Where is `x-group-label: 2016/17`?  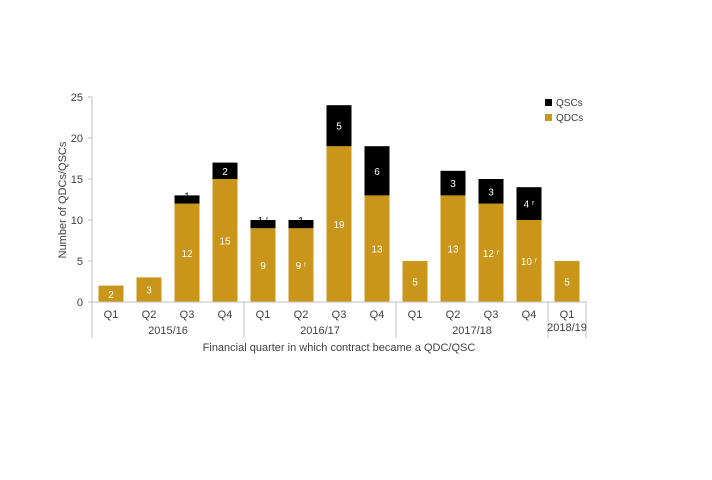 x-group-label: 2016/17 is located at coordinates (320, 331).